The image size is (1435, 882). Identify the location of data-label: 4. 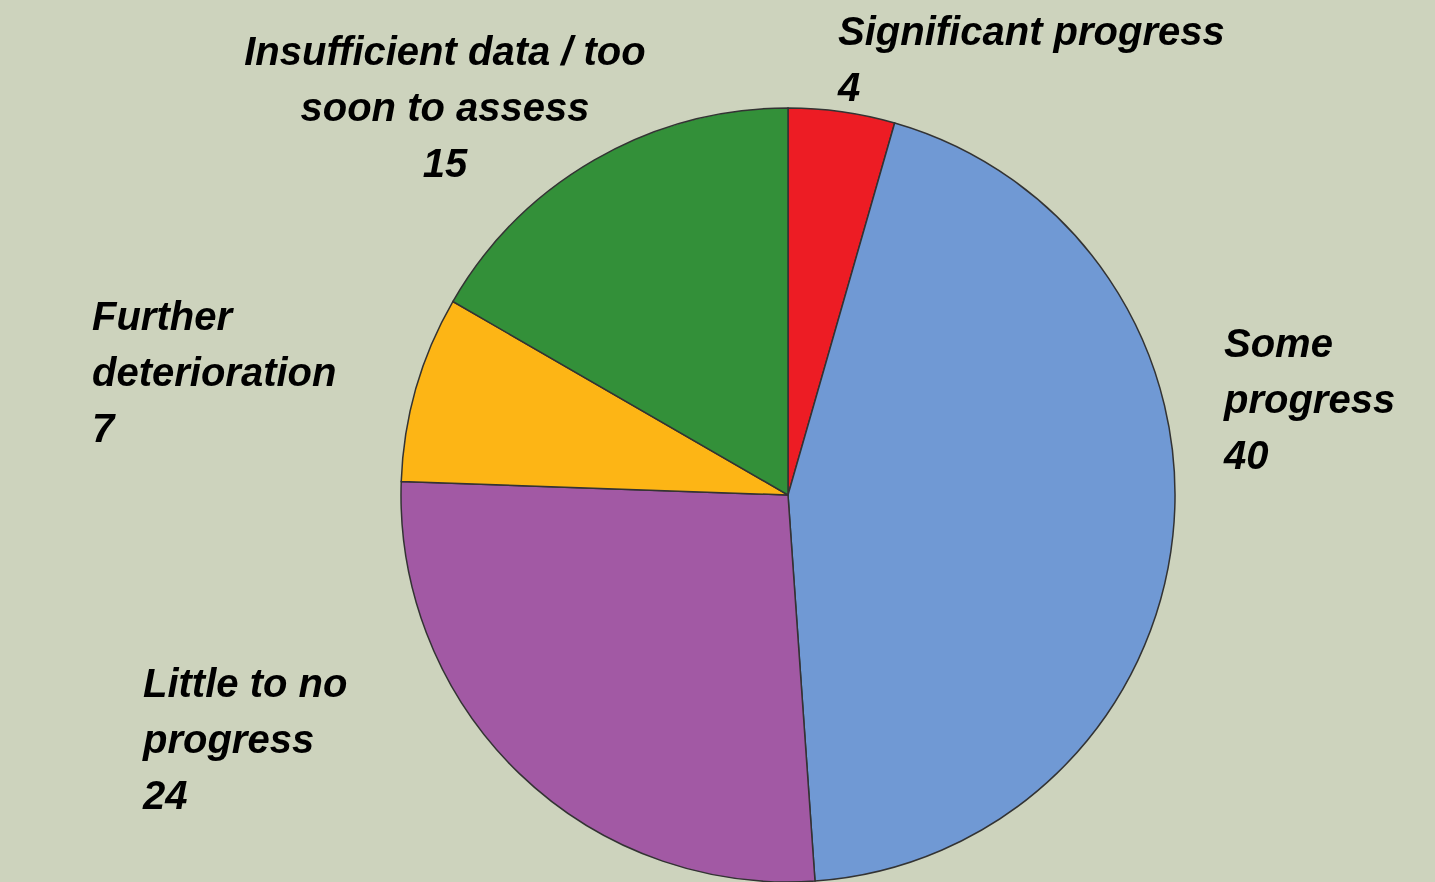
(849, 87).